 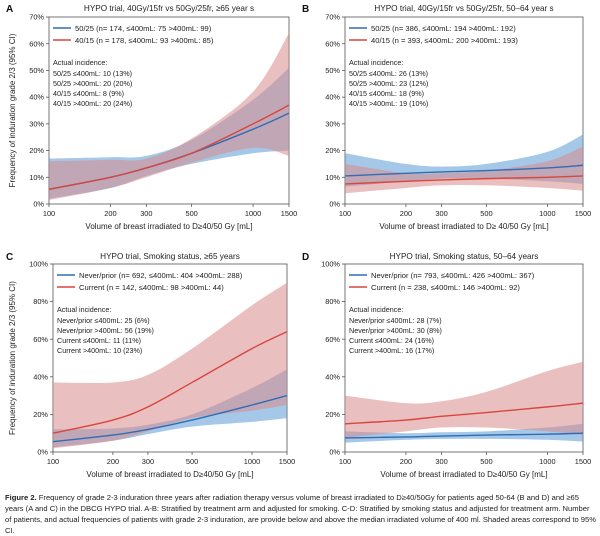 I want to click on incidence-entry: 40/15 ≤400mL: 8 (9%), so click(x=88, y=93).